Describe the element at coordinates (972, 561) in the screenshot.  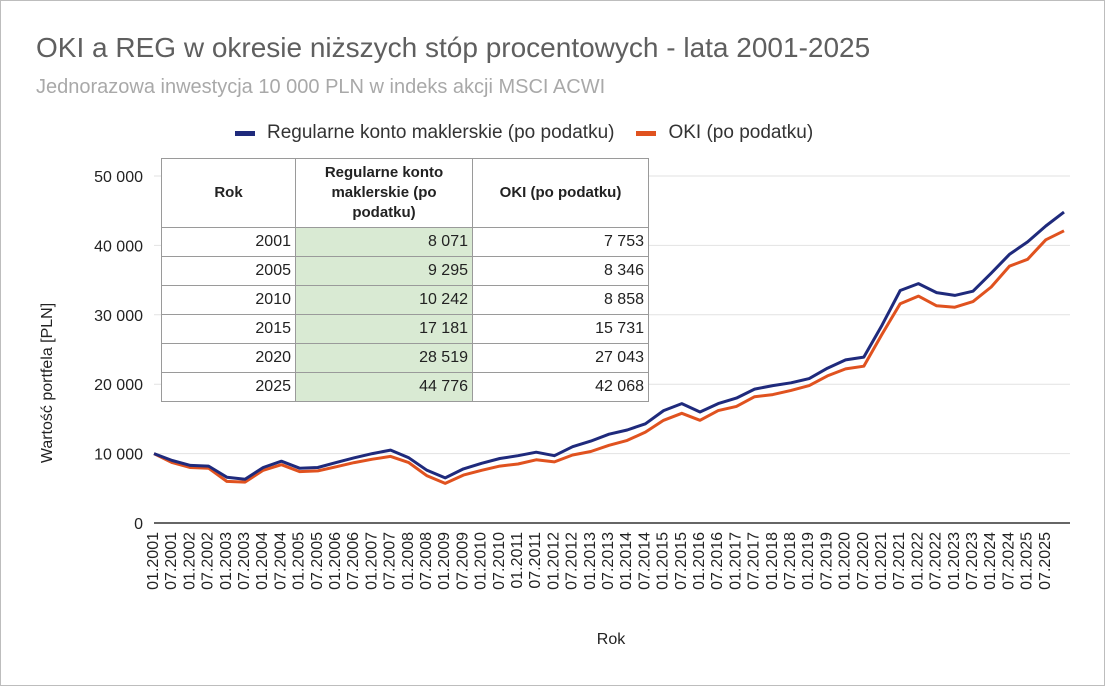
I see `x-tick-label: 07.2023` at that location.